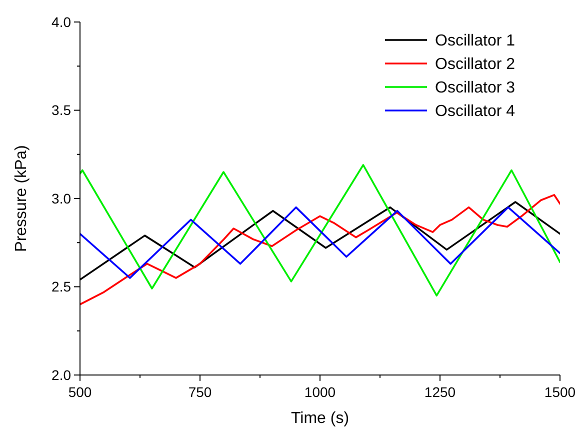 This screenshot has height=439, width=580. I want to click on x-tick-label: 500, so click(80, 392).